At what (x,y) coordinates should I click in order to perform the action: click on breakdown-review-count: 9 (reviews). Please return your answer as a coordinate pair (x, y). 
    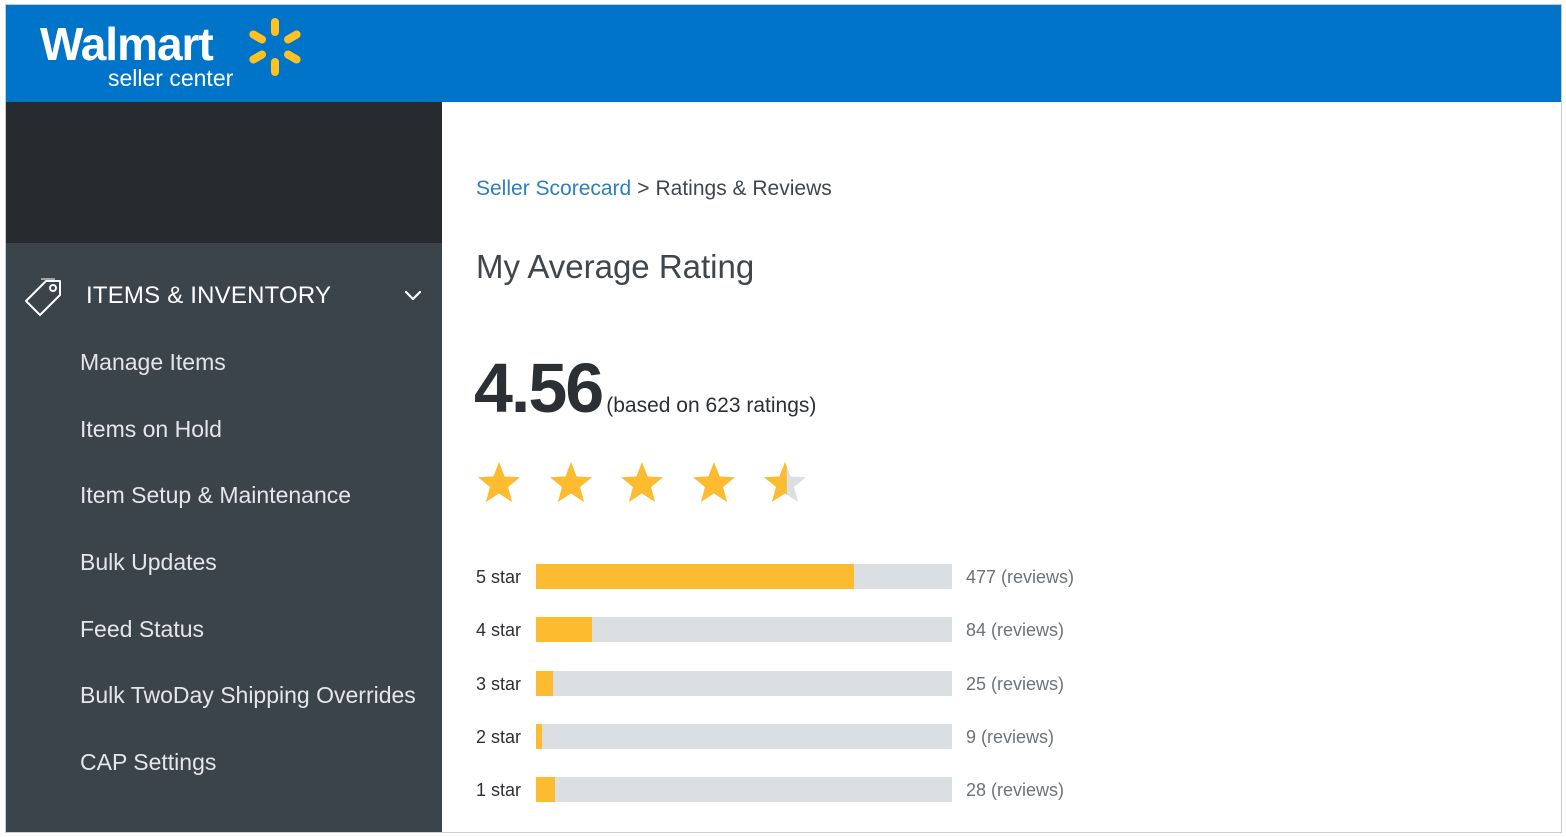
    Looking at the image, I should click on (1010, 736).